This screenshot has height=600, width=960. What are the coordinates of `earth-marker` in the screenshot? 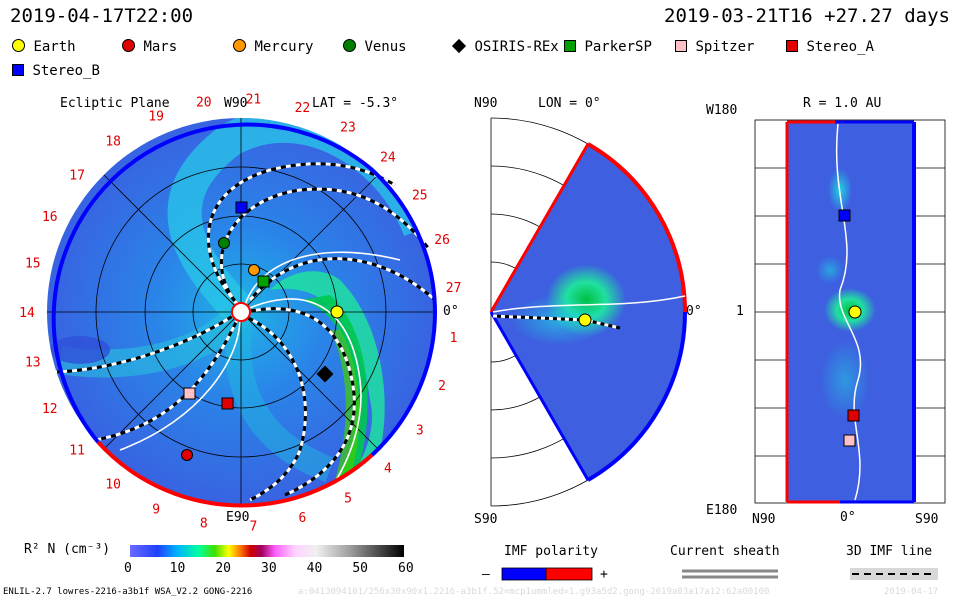 It's located at (337, 312).